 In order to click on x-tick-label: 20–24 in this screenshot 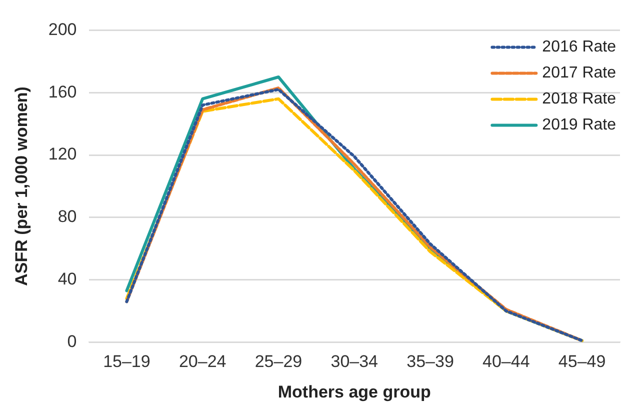, I will do `click(202, 362)`.